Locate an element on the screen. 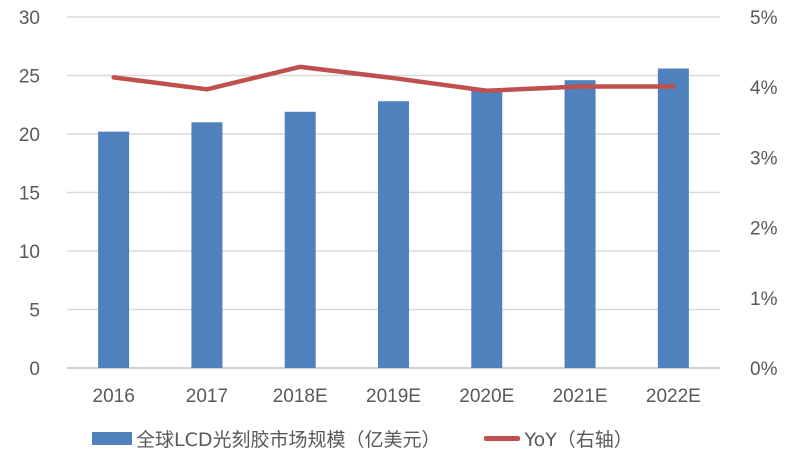 This screenshot has width=800, height=458. left-tick-label: 0 is located at coordinates (34, 369).